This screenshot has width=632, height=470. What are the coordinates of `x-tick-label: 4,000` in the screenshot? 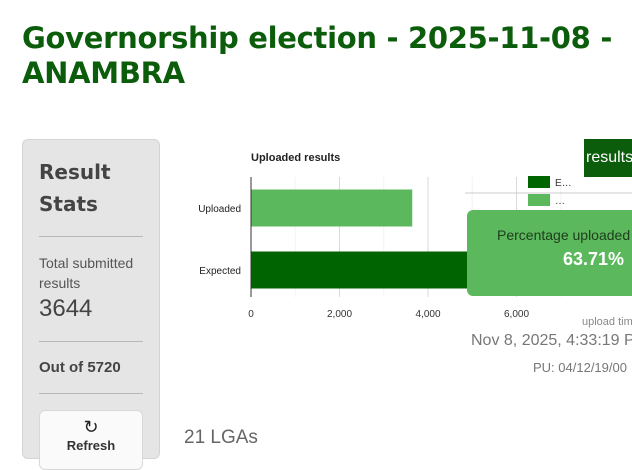 It's located at (427, 314).